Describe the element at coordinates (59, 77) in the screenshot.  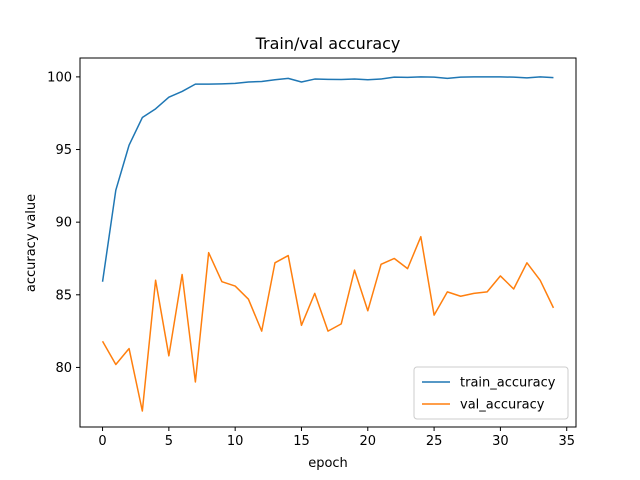
I see `y-tick-label: 100` at that location.